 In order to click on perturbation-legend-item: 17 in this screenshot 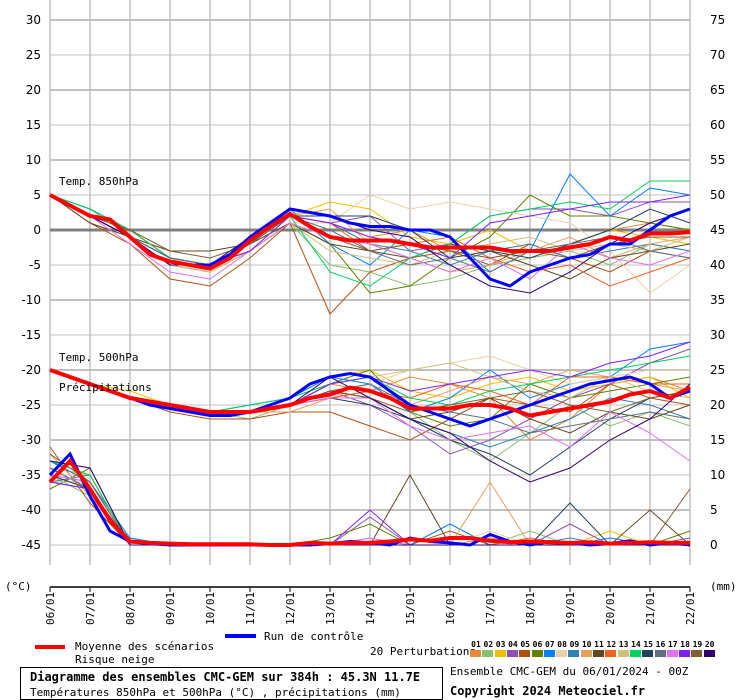, I will do `click(672, 648)`.